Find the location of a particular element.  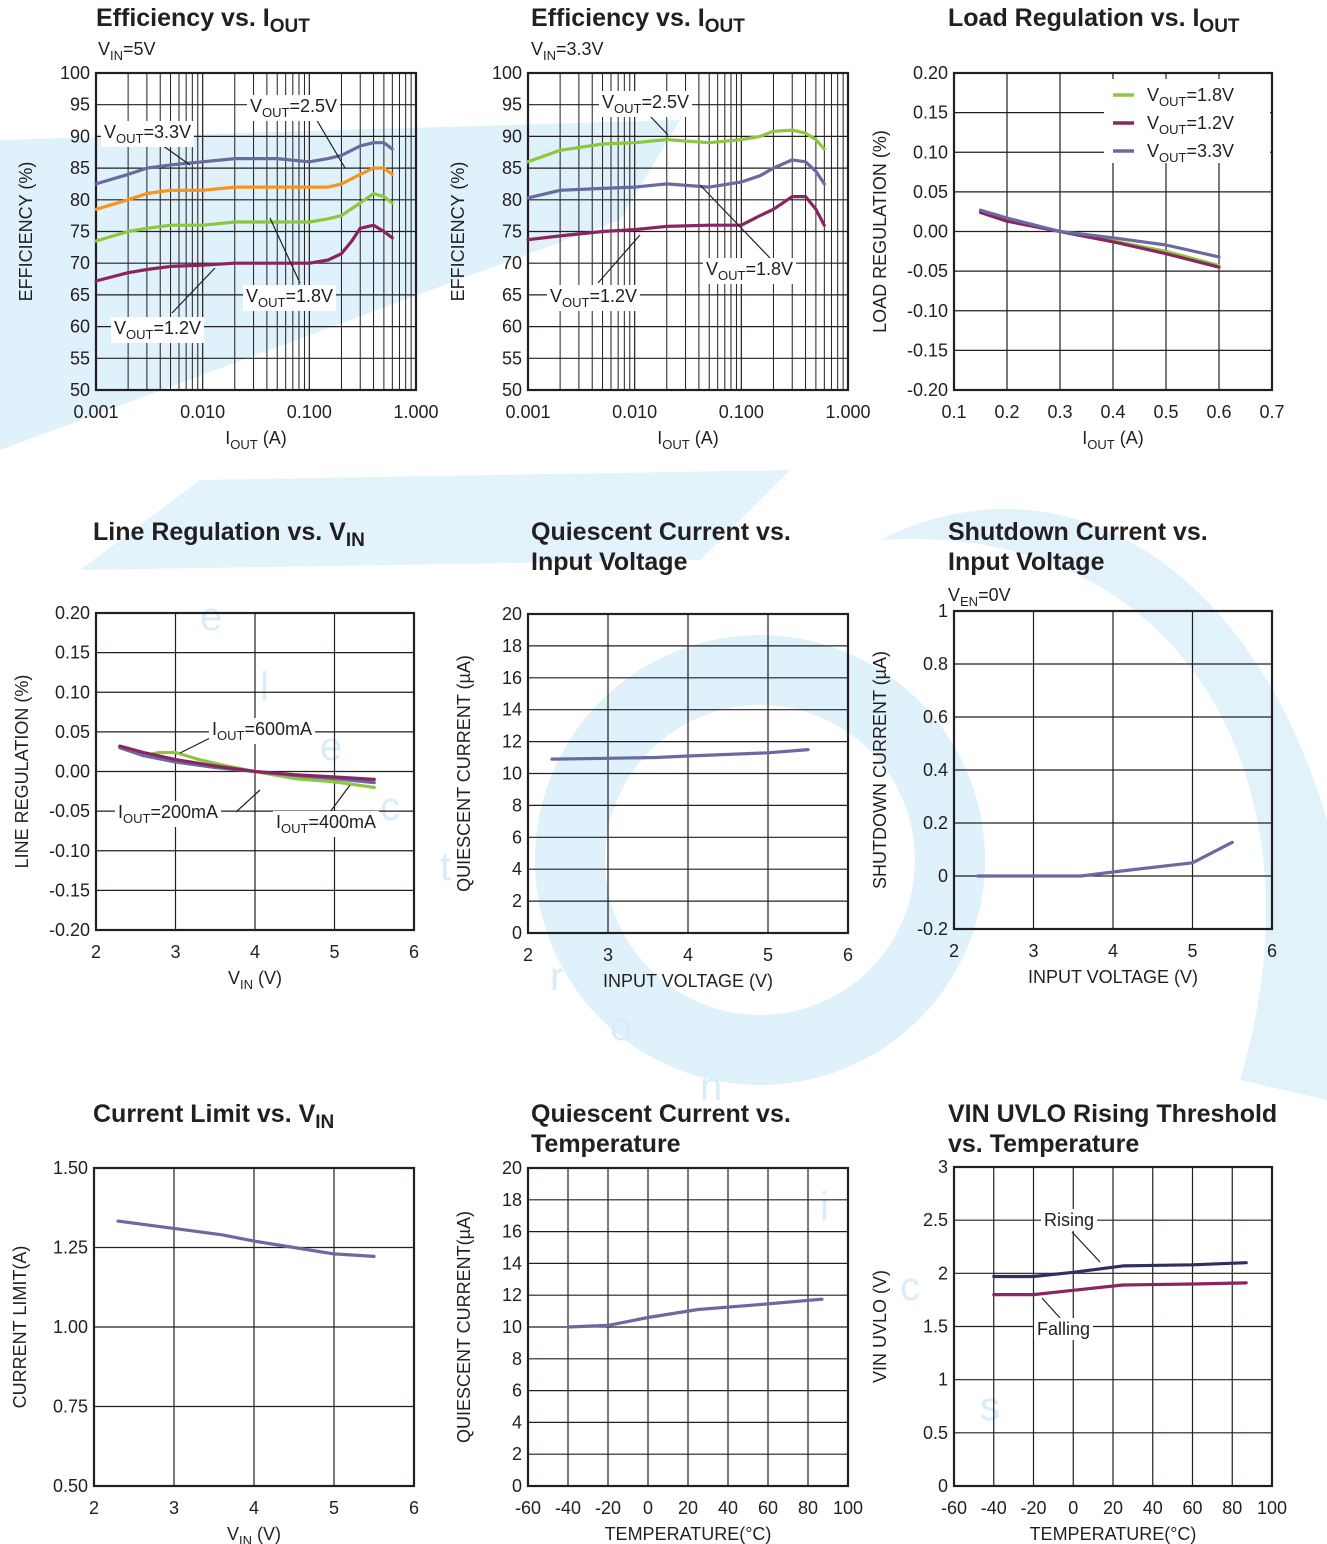

watermark-letter: l is located at coordinates (264, 687).